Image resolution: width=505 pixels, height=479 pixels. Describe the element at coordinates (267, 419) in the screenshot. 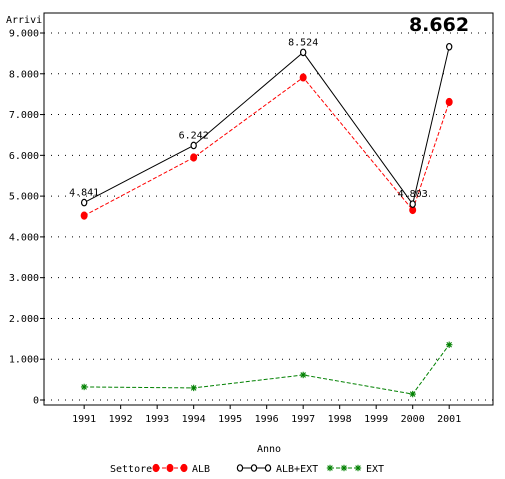

I see `x-tick-label: 1996` at that location.